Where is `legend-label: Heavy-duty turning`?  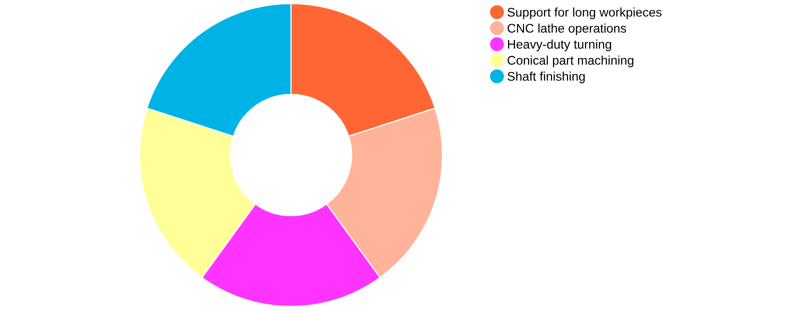 legend-label: Heavy-duty turning is located at coordinates (560, 46).